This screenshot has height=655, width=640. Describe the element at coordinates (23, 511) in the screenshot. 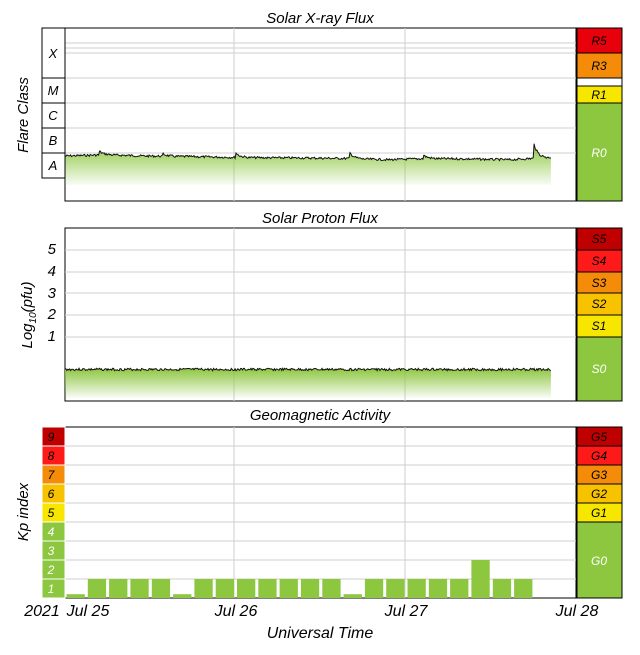

I see `geomag-ylabel: Kp index` at that location.